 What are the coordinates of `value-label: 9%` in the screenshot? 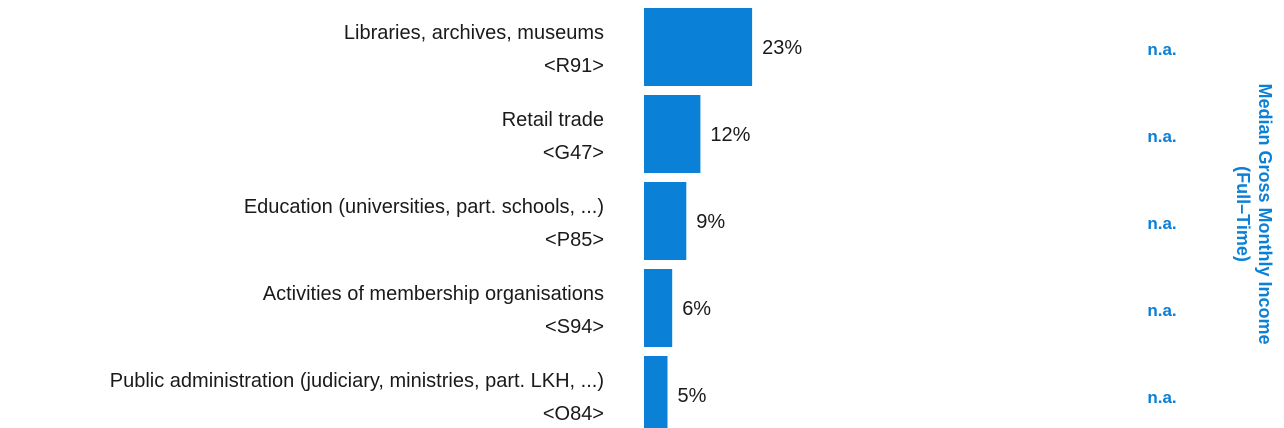 It's located at (710, 222).